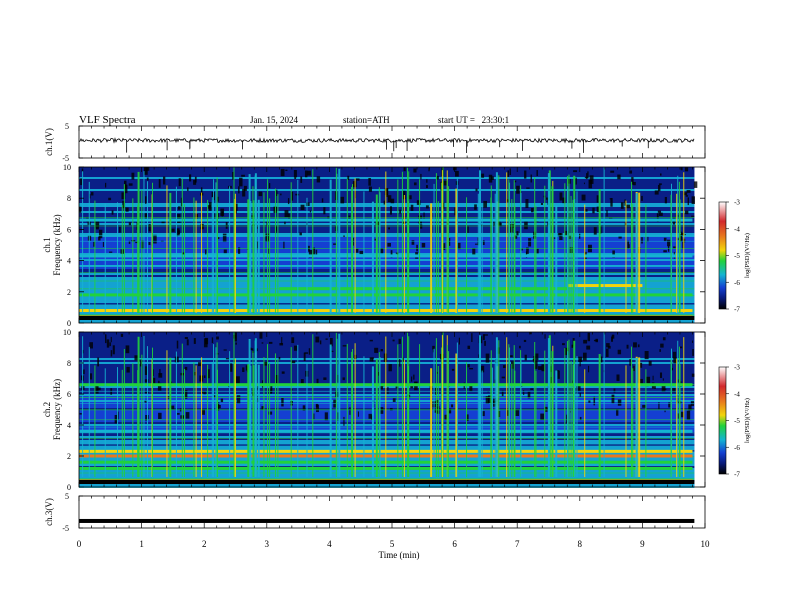  Describe the element at coordinates (69, 229) in the screenshot. I see `y-tick-label: 6` at that location.